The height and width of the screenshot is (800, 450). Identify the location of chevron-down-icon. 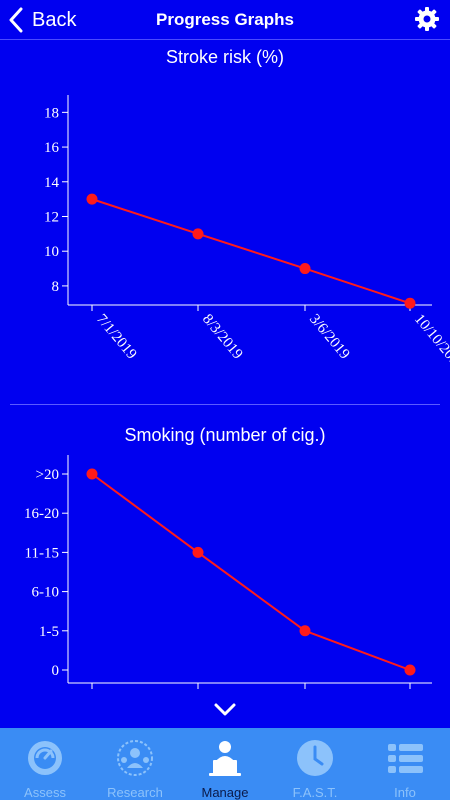
(225, 710).